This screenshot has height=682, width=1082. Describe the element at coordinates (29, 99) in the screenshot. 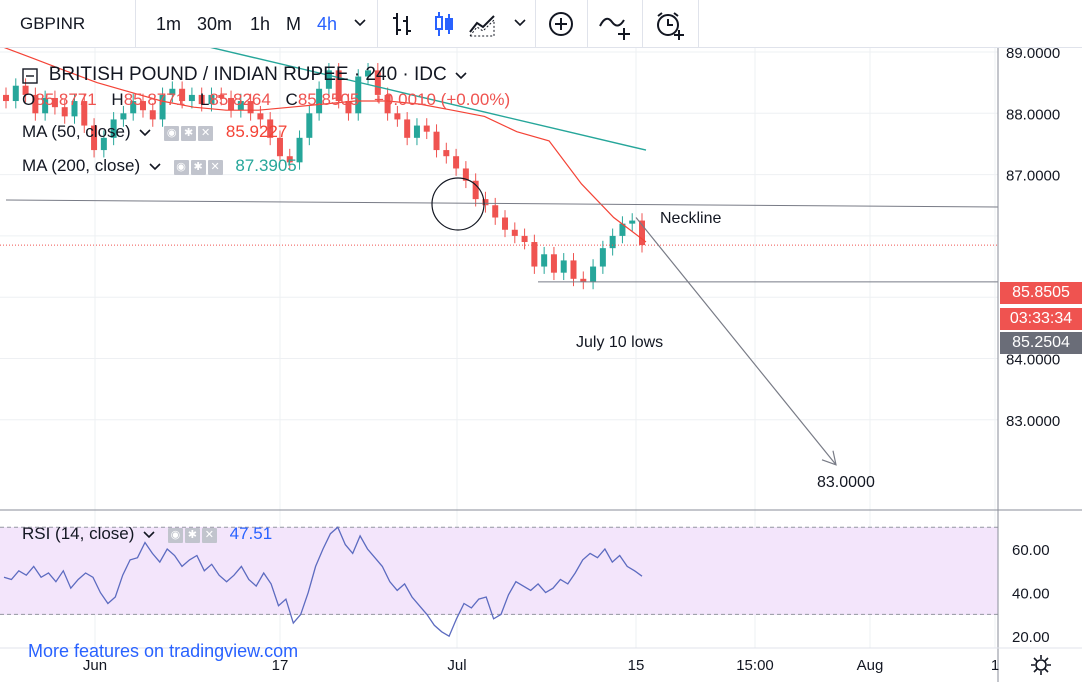

I see `ohlc-open-label: O` at that location.